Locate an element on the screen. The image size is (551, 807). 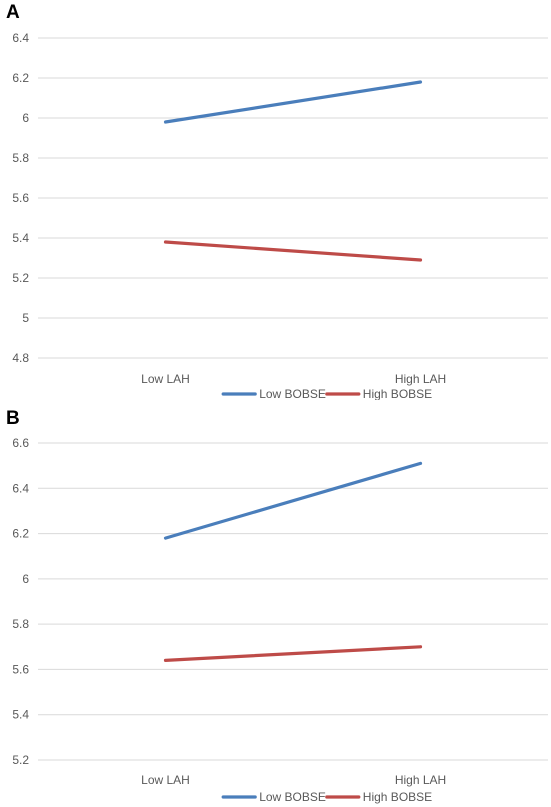
y-tick-label: 4.8 is located at coordinates (20, 358).